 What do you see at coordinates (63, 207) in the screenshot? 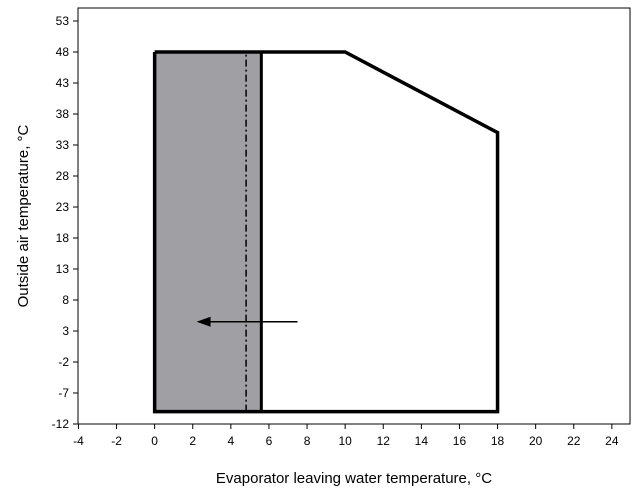
I see `y-tick-label: 23` at bounding box center [63, 207].